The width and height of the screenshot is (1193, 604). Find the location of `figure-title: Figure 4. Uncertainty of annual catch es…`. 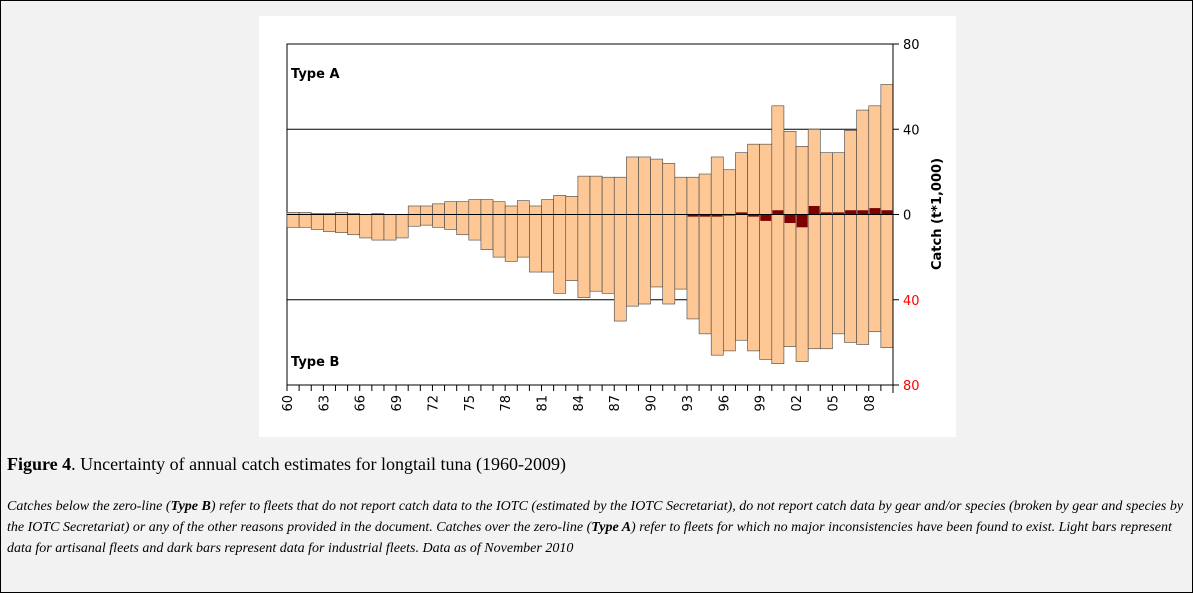

figure-title: Figure 4. Uncertainty of annual catch es… is located at coordinates (286, 464).